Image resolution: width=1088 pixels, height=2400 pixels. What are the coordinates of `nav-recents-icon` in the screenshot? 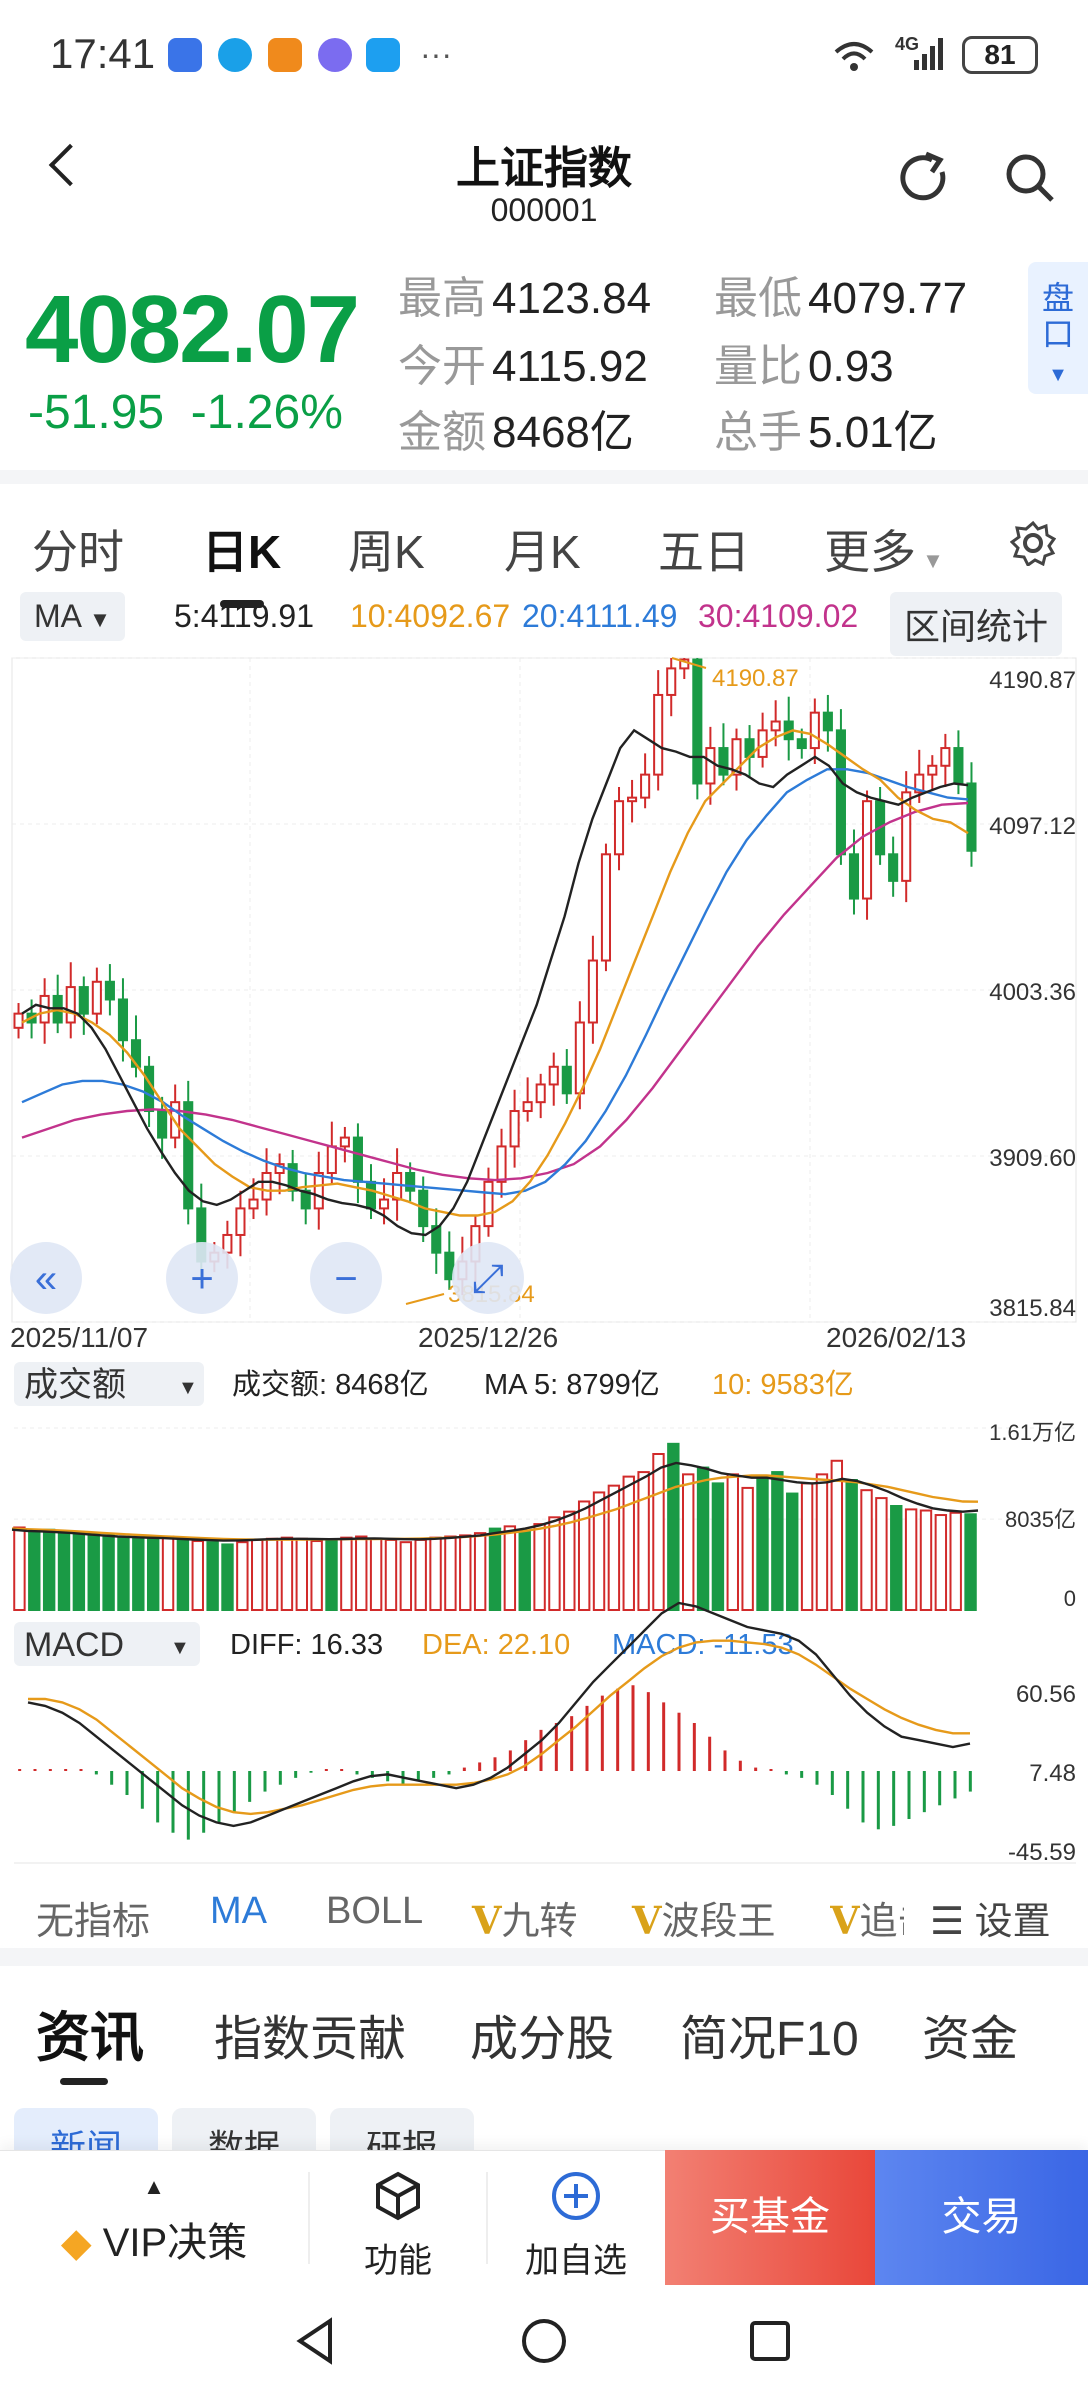 It's located at (770, 2341).